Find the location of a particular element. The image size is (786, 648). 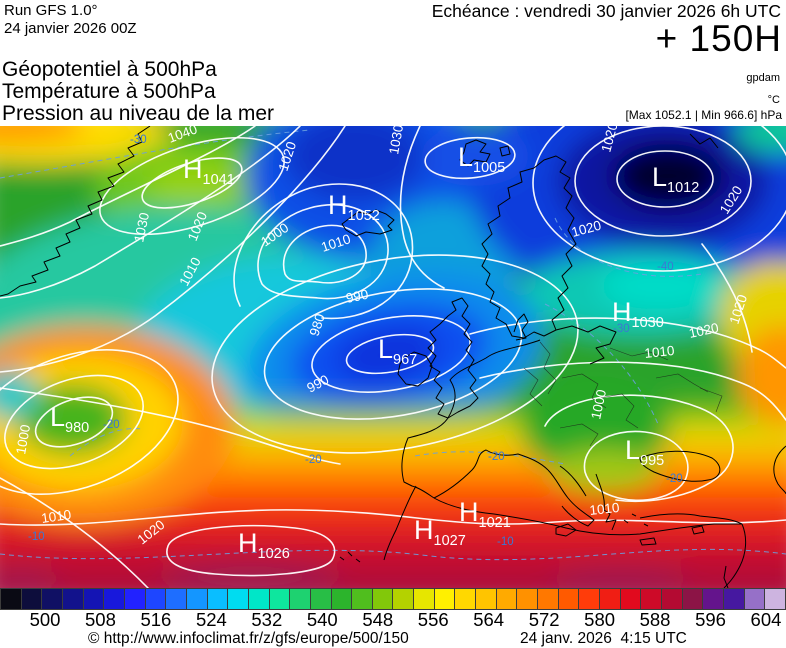

param-pressure-label: Pression au niveau de la mer is located at coordinates (138, 113).